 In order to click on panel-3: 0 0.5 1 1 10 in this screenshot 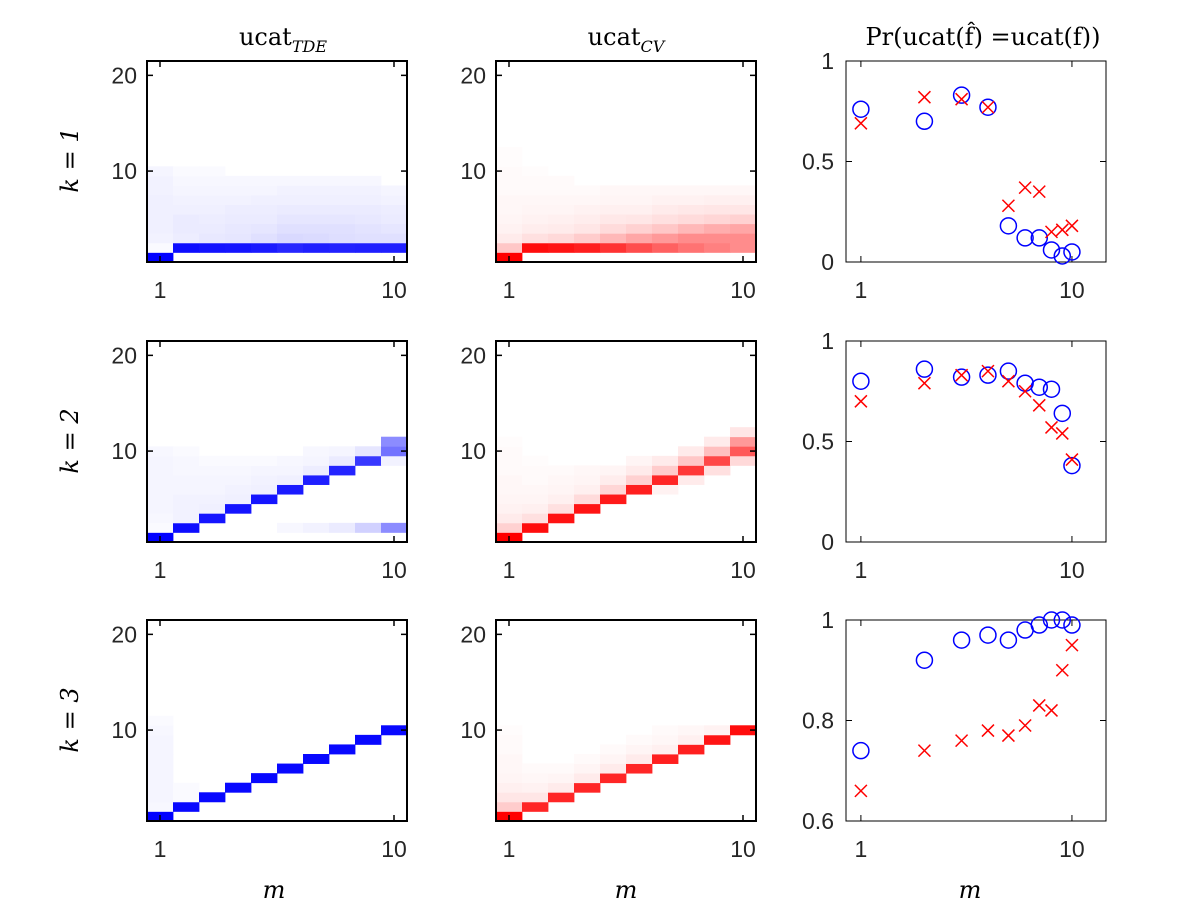, I will do `click(954, 175)`.